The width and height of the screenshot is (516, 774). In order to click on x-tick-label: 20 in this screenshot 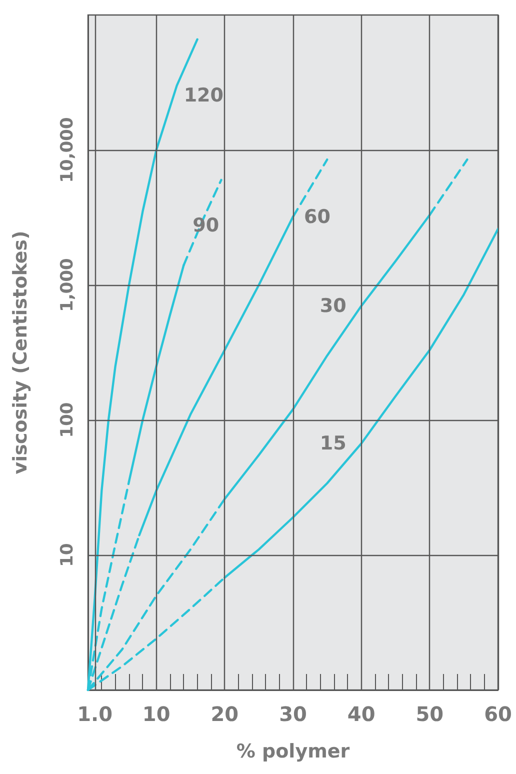, I will do `click(224, 714)`.